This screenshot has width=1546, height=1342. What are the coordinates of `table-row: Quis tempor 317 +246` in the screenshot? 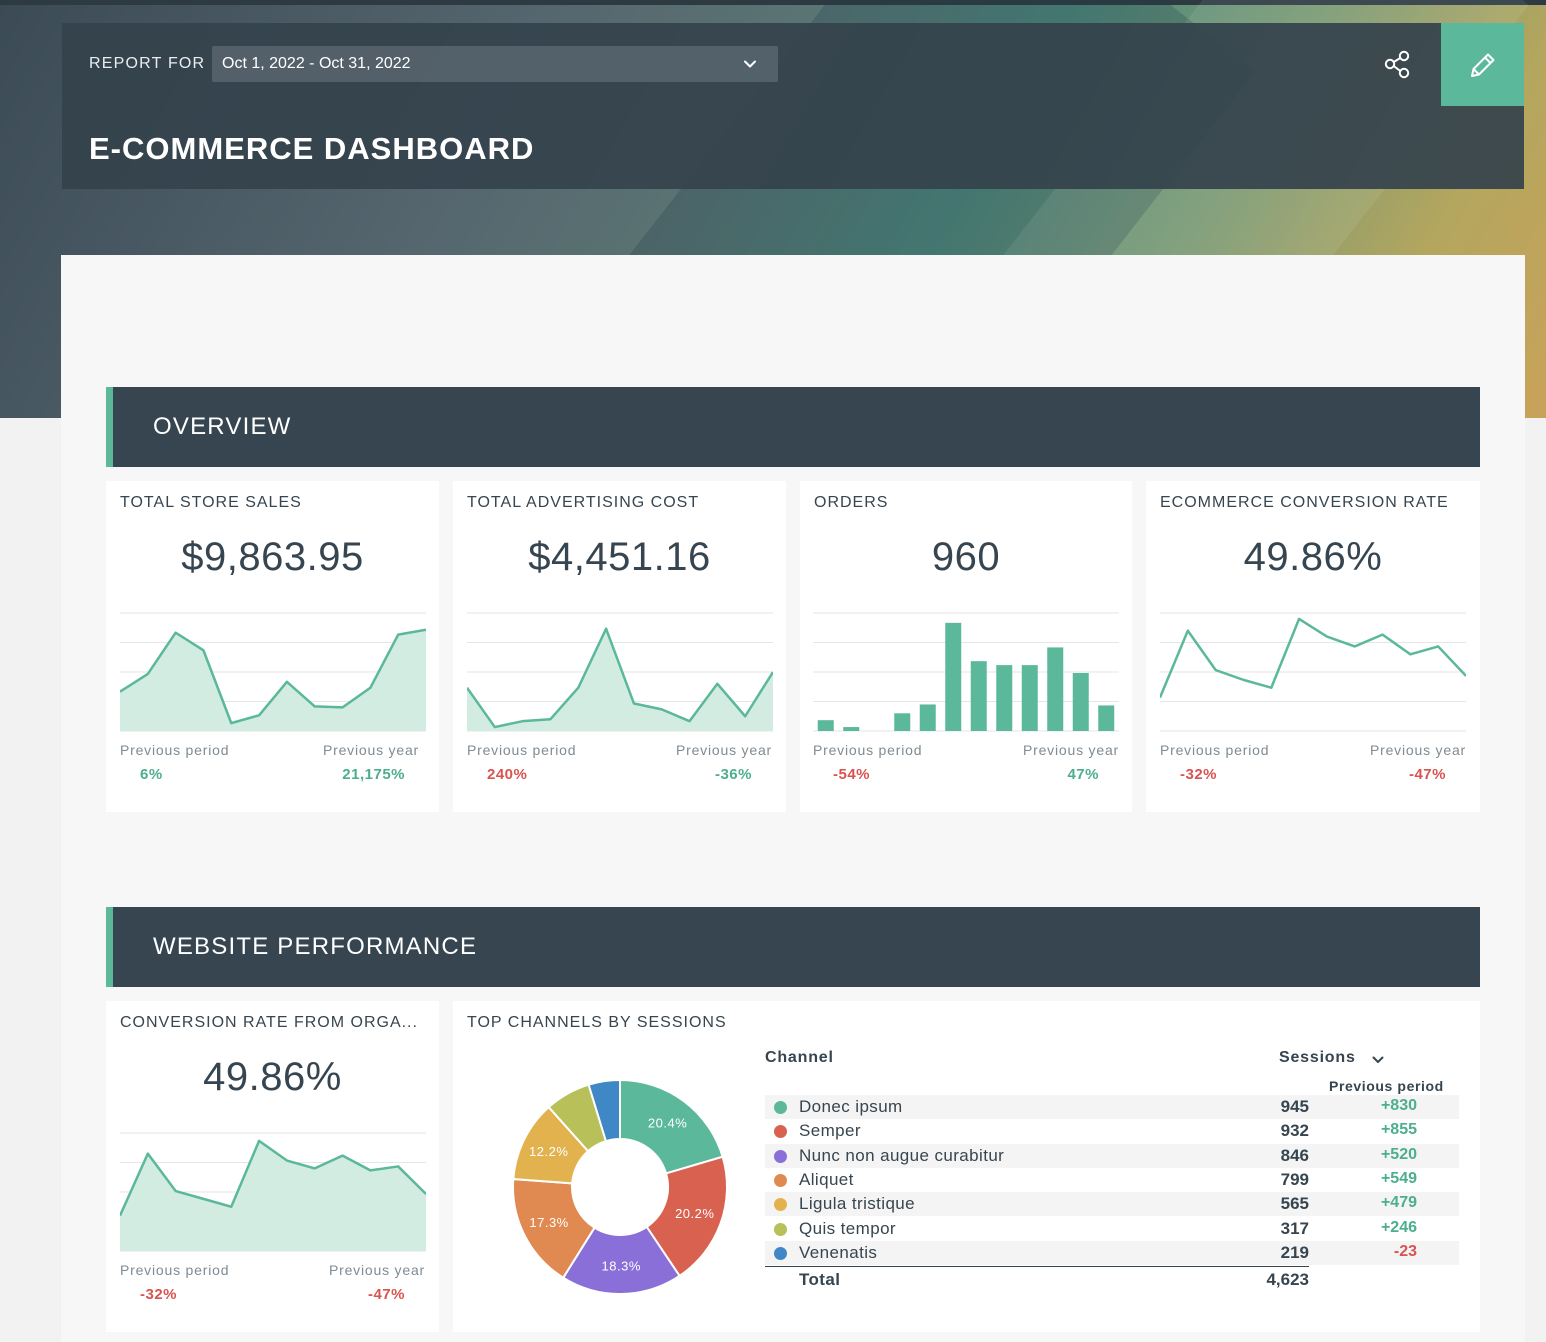 It's located at (1112, 1229).